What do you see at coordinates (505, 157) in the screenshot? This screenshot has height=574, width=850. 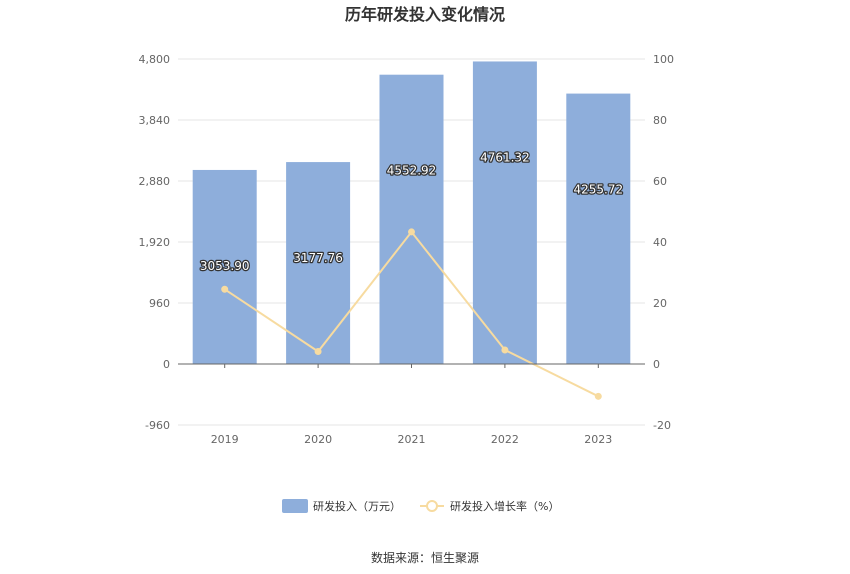 I see `bar-value-label: 4761.32` at bounding box center [505, 157].